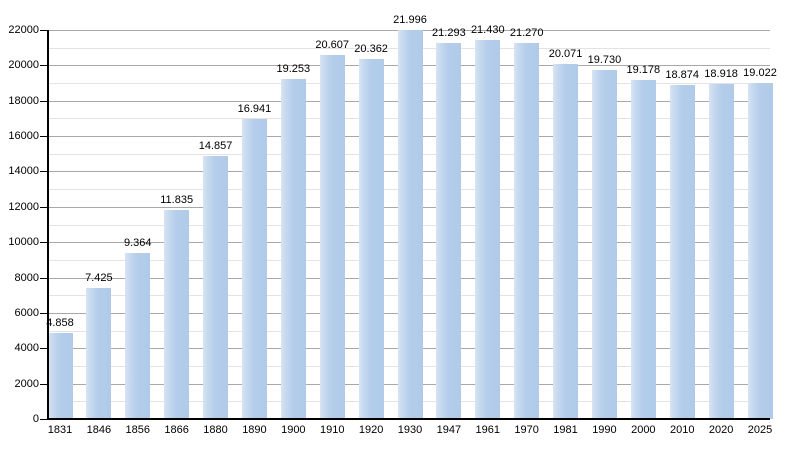 The height and width of the screenshot is (450, 800). Describe the element at coordinates (449, 430) in the screenshot. I see `x-axis-tick-label: 1947` at that location.